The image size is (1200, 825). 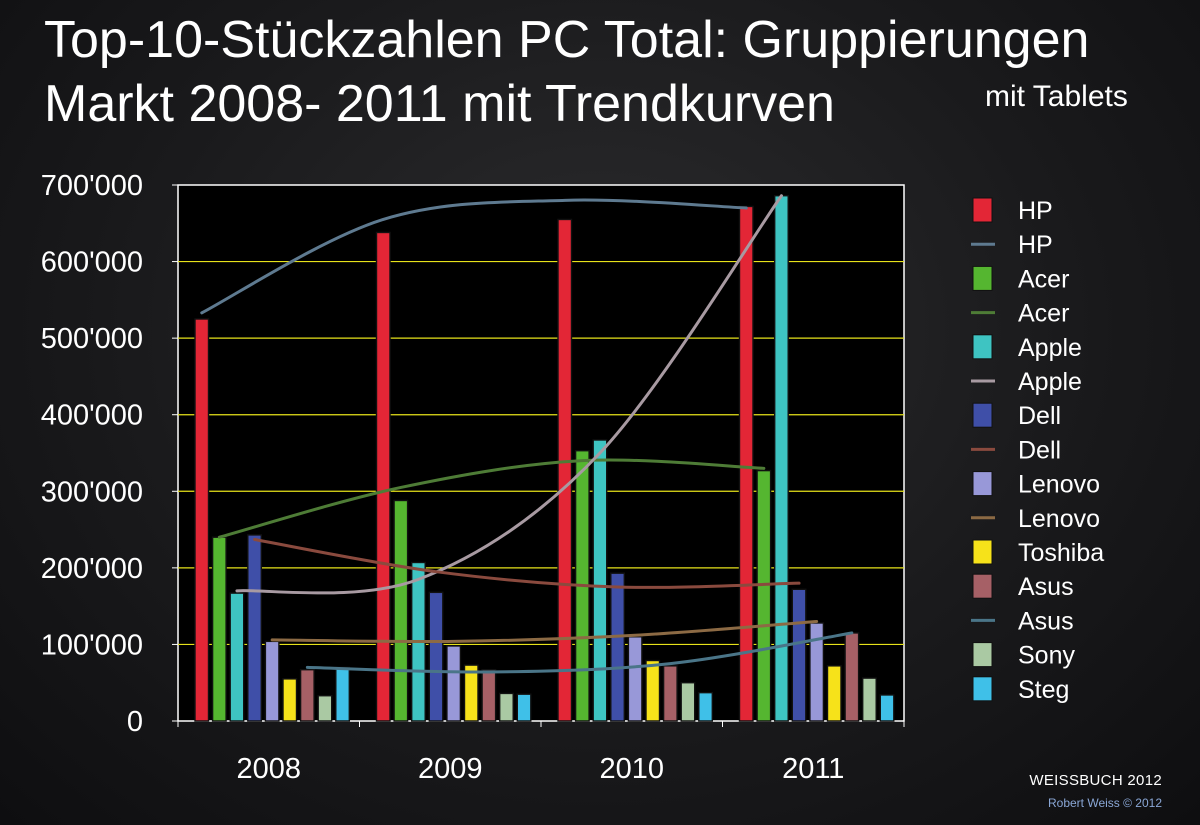 I want to click on legend-swatch-acer, so click(x=982, y=278).